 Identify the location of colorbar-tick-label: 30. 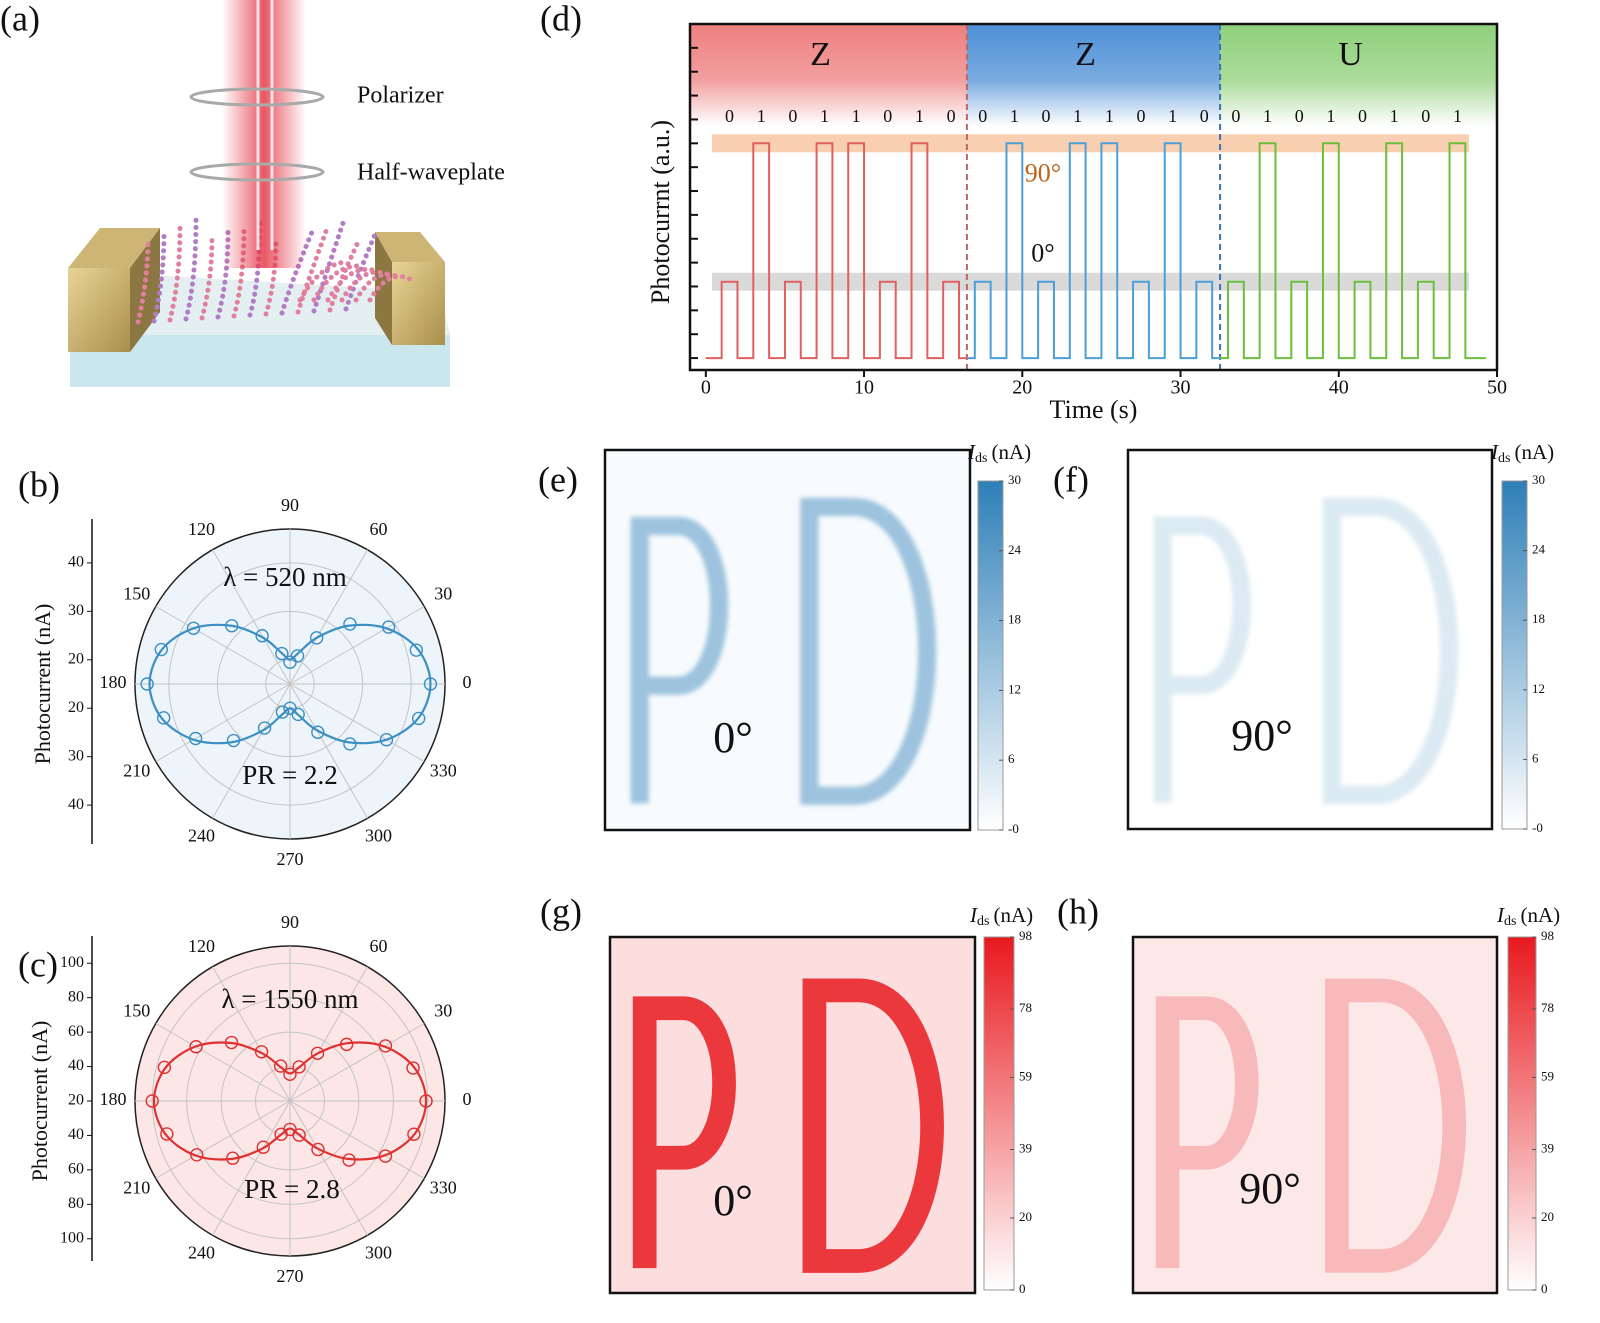
(1538, 479).